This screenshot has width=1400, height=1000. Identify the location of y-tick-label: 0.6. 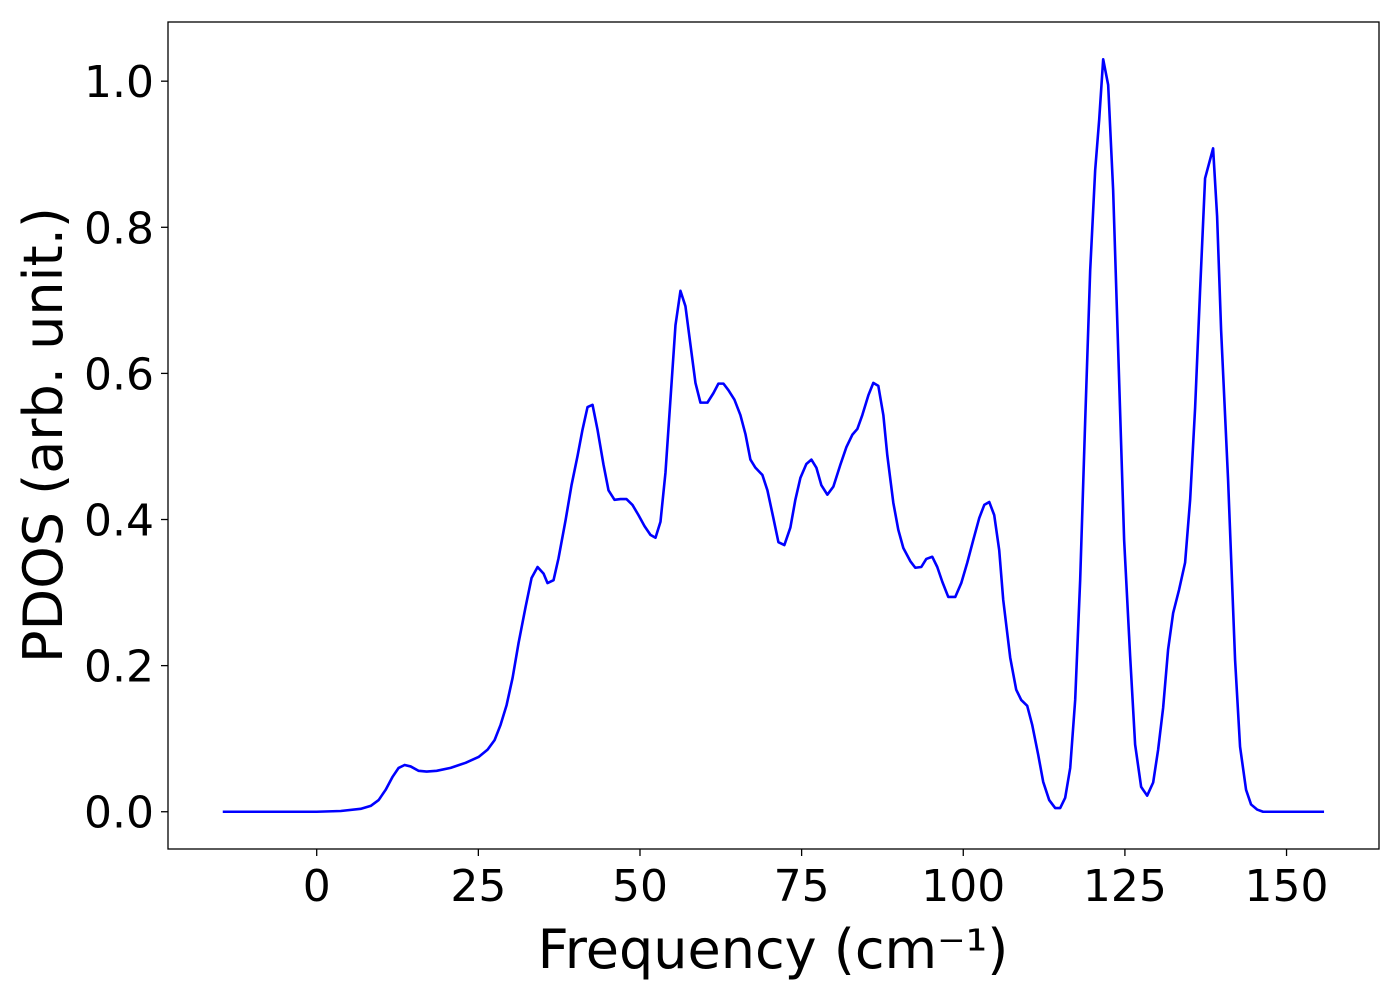
(119, 374).